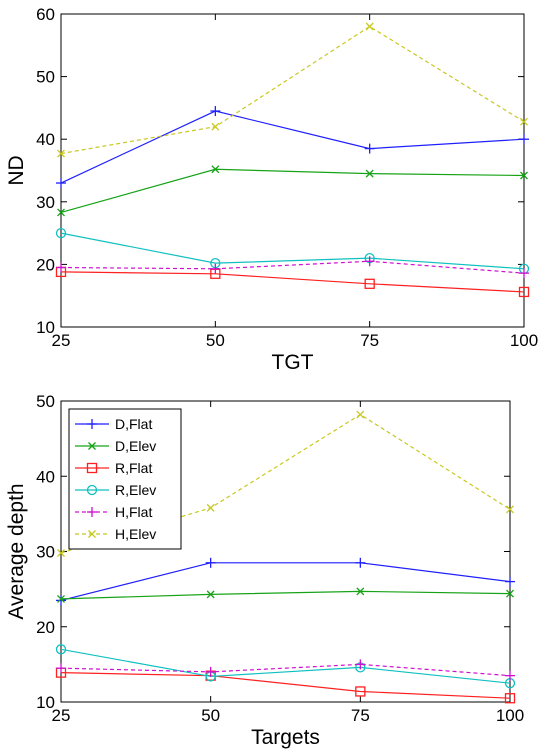  Describe the element at coordinates (92, 424) in the screenshot. I see `legend-item-d-flat-marker` at that location.